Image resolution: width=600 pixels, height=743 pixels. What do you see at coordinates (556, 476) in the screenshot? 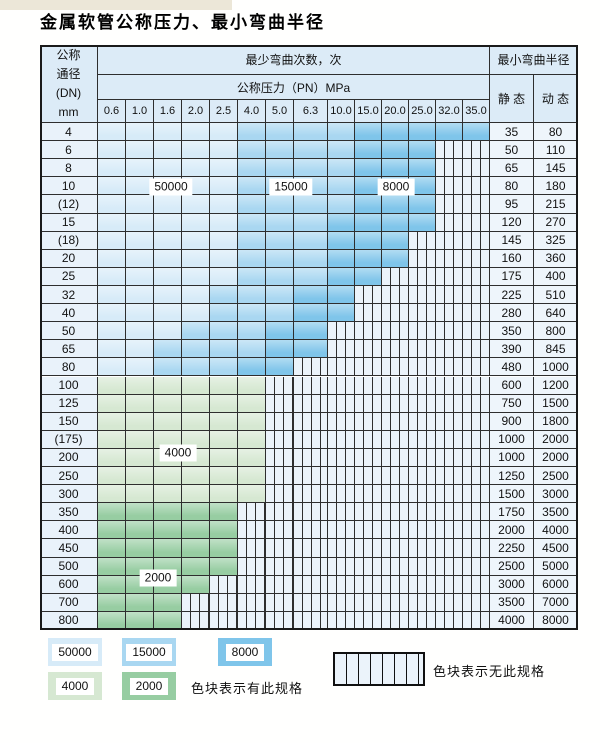
I see `dynamic-value: 2500` at bounding box center [556, 476].